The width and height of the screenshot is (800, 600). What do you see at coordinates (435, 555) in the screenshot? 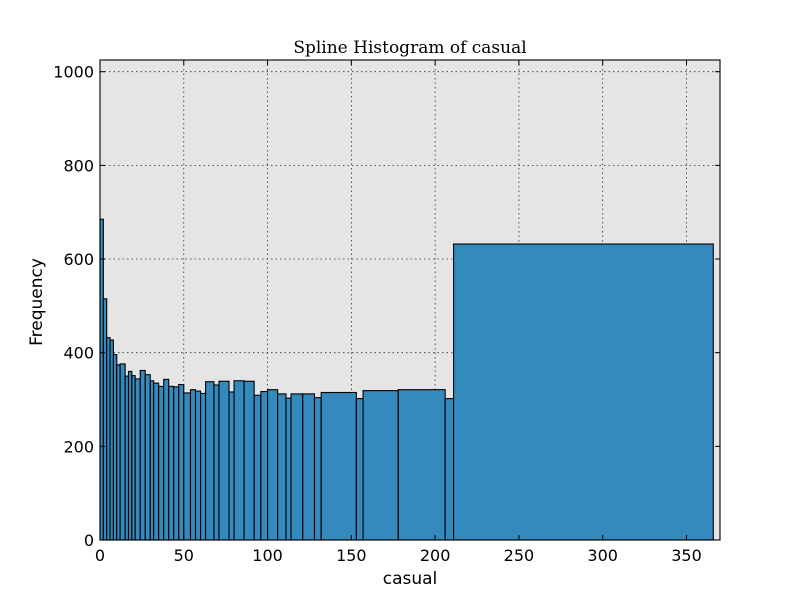
I see `x-tick-label: 200` at bounding box center [435, 555].